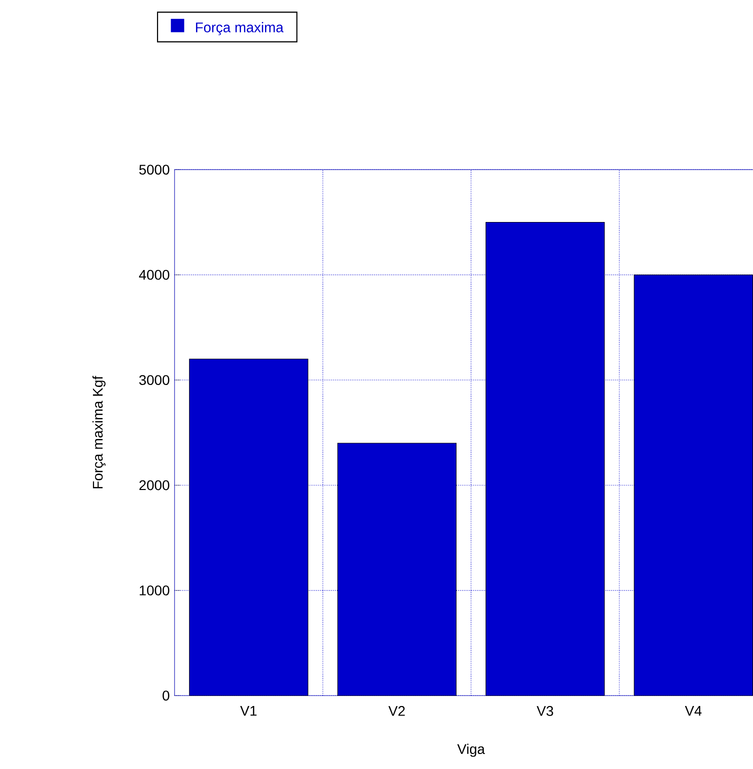 The height and width of the screenshot is (769, 753). What do you see at coordinates (154, 485) in the screenshot?
I see `y-tick-label: 2000` at bounding box center [154, 485].